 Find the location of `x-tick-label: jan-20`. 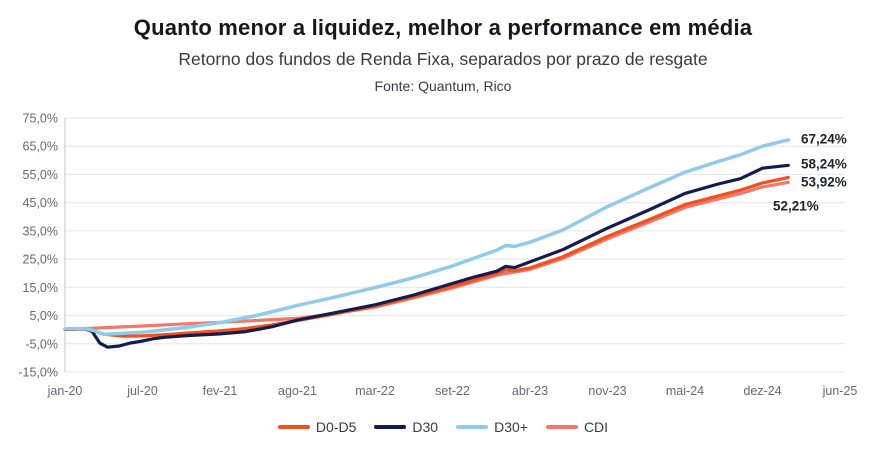

x-tick-label: jan-20 is located at coordinates (65, 391).